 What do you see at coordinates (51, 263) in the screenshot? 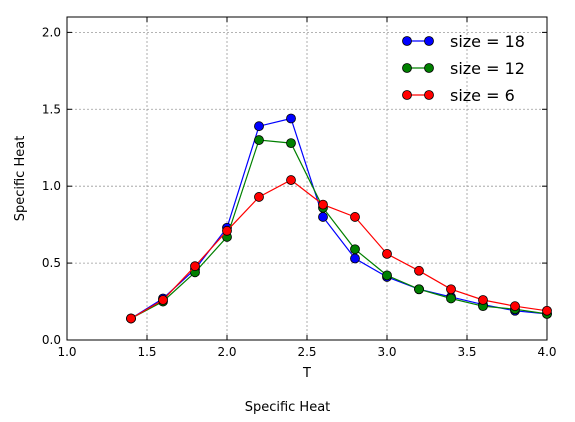
I see `y-tick-label: 0.5` at bounding box center [51, 263].